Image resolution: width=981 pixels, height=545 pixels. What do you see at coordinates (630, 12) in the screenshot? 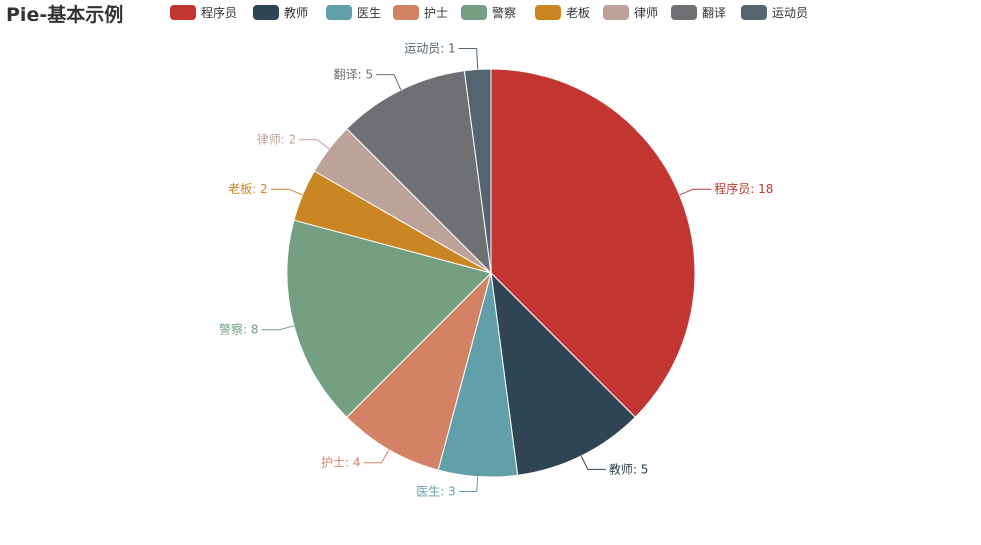
I see `legend-item: 律师` at bounding box center [630, 12].